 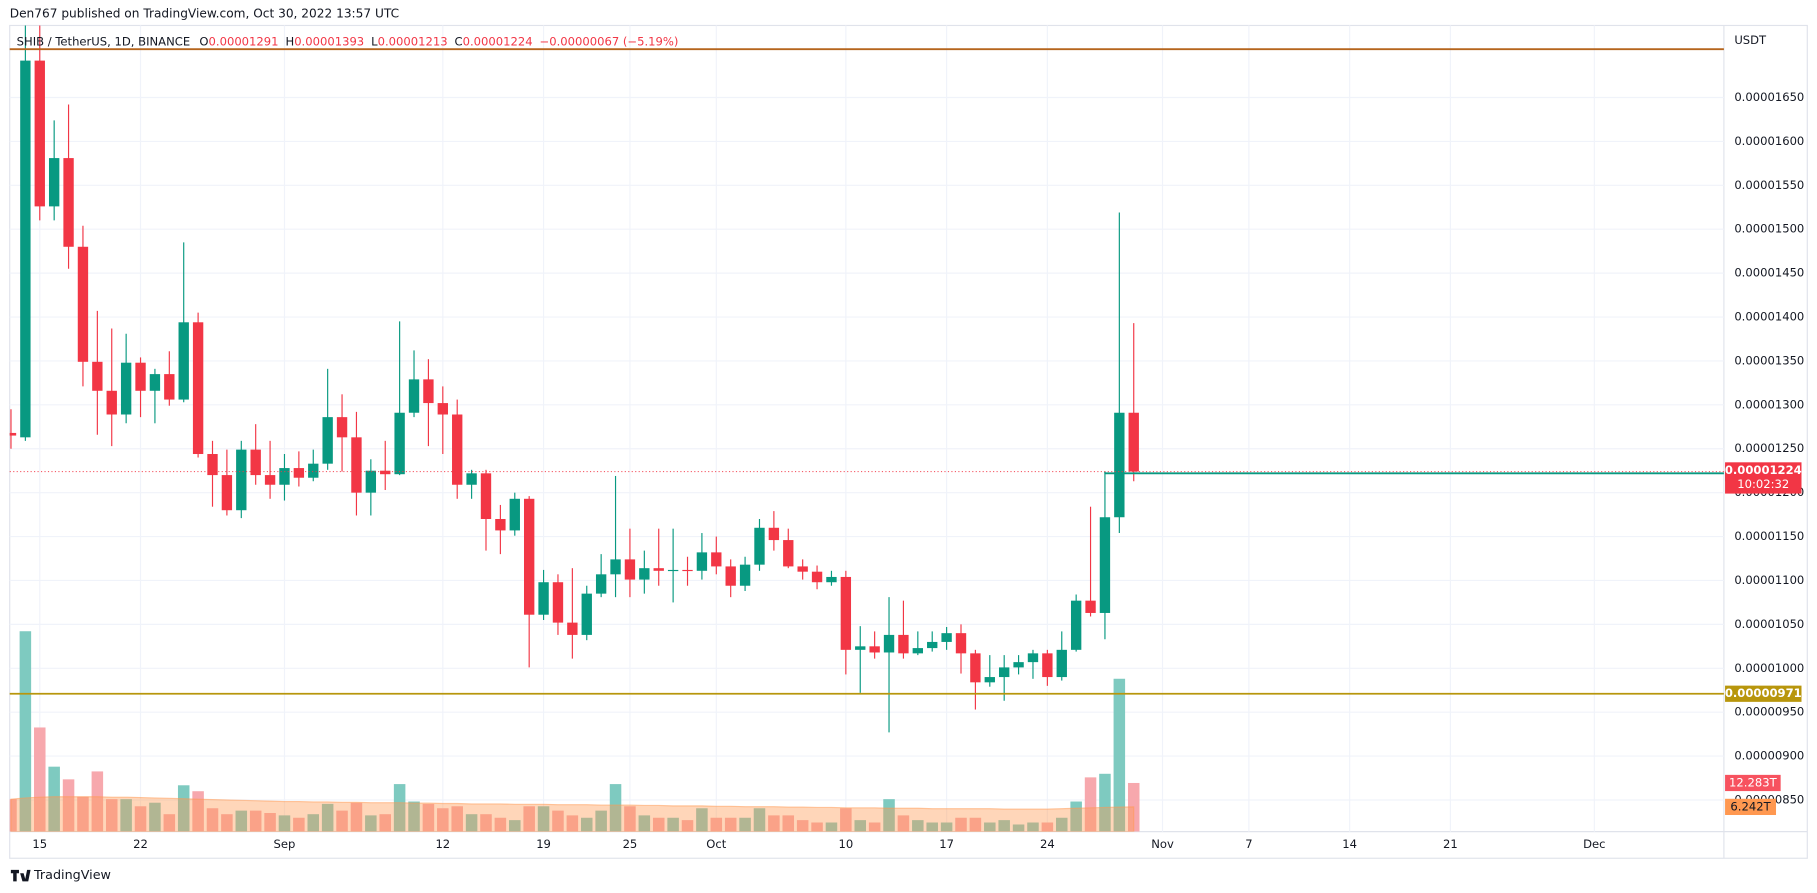 What do you see at coordinates (1769, 580) in the screenshot?
I see `y-tick-label: 0.00001100` at bounding box center [1769, 580].